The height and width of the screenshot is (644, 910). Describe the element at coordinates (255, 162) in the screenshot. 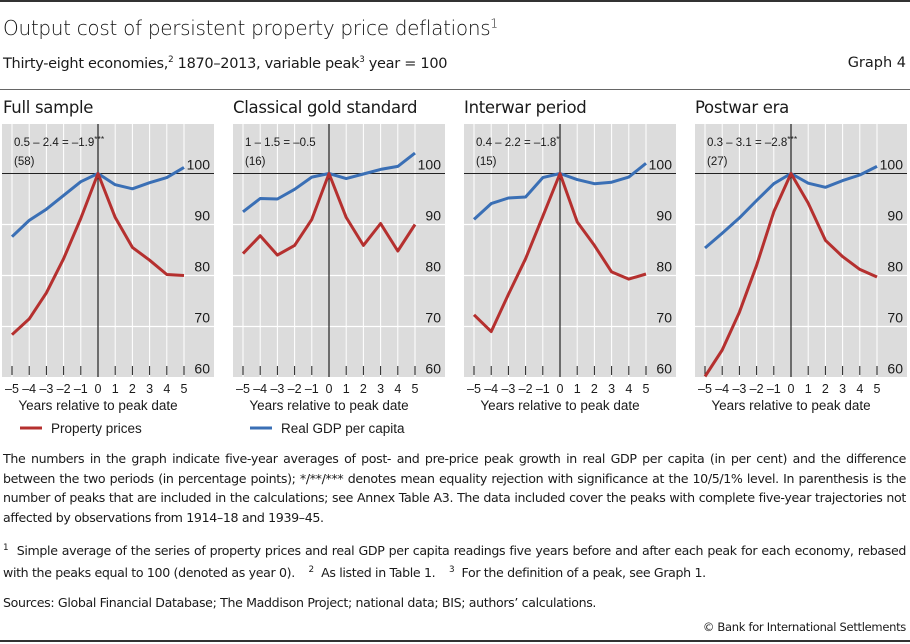

I see `peak-count: (16)` at that location.